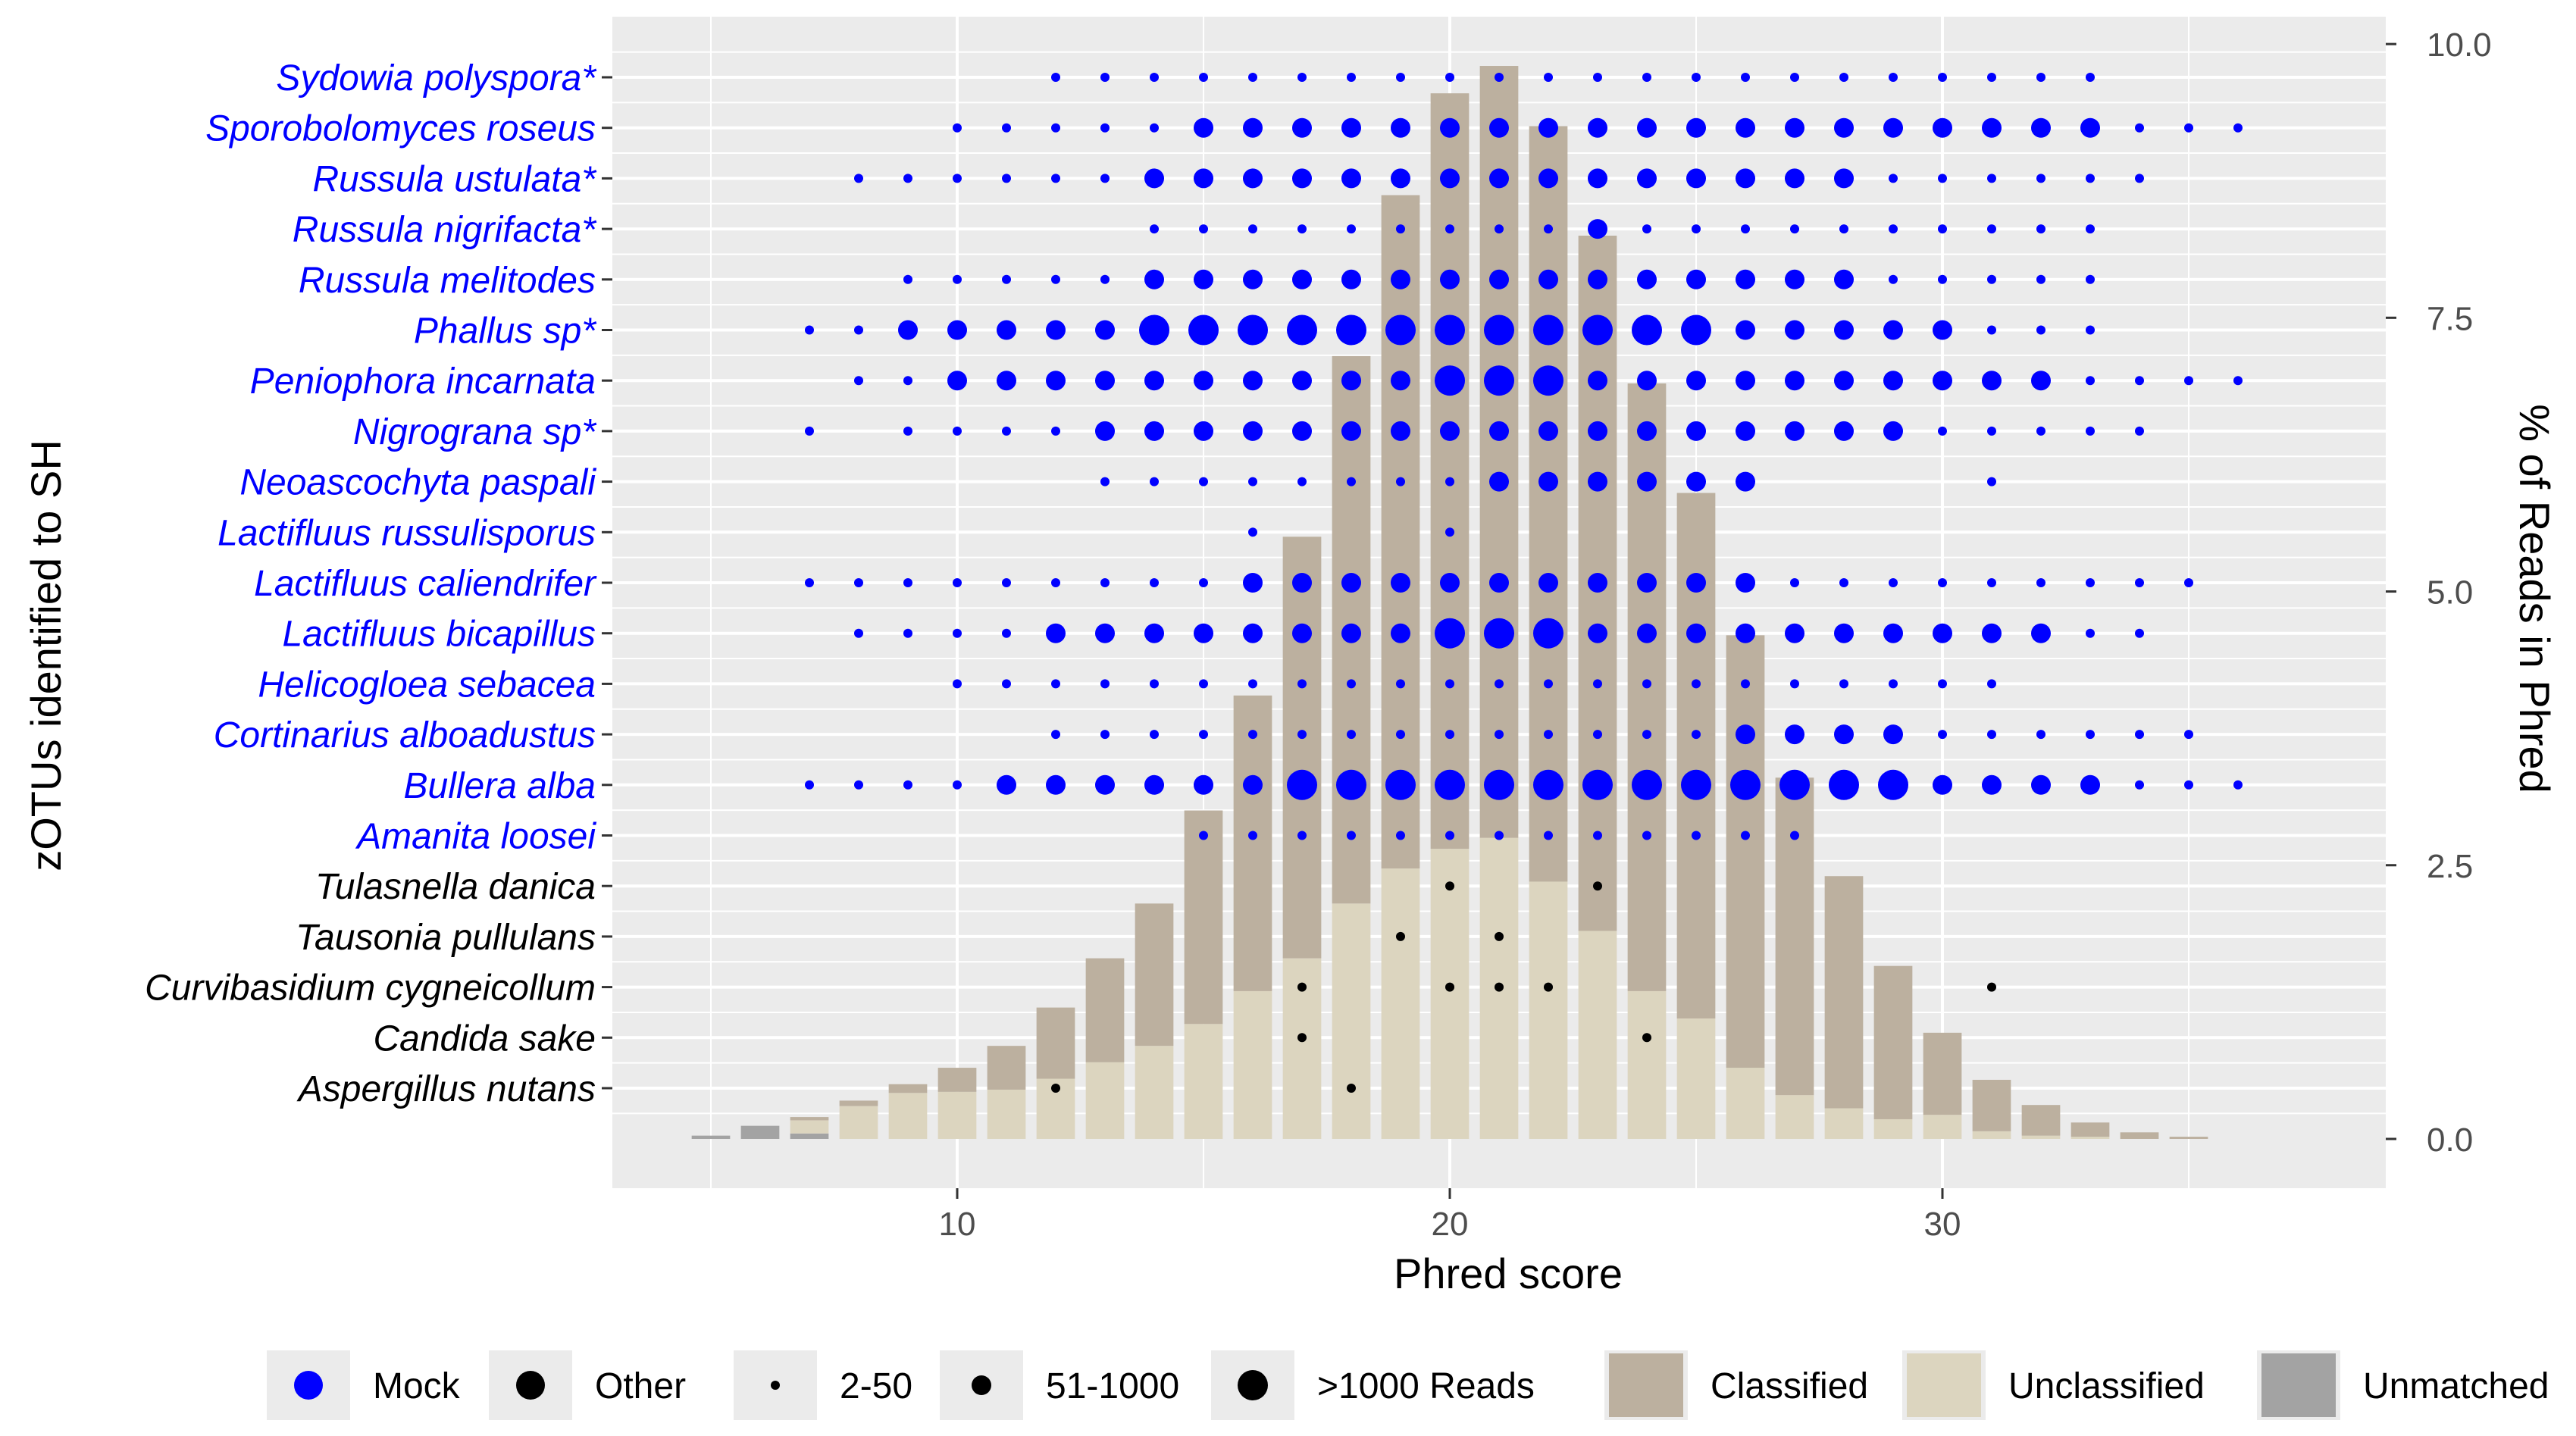  I want to click on species-label: Aspergillus nutans, so click(446, 1089).